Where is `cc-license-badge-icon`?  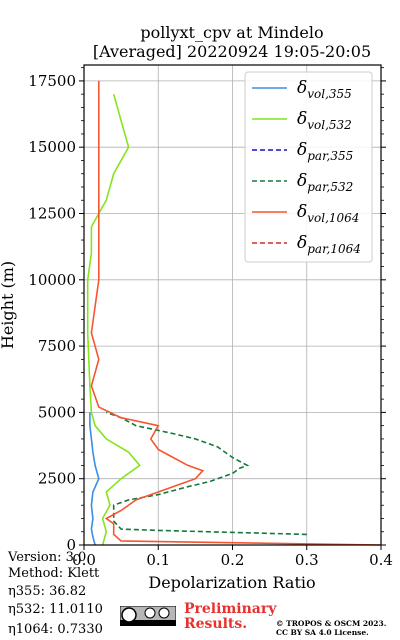
cc-license-badge-icon is located at coordinates (148, 616).